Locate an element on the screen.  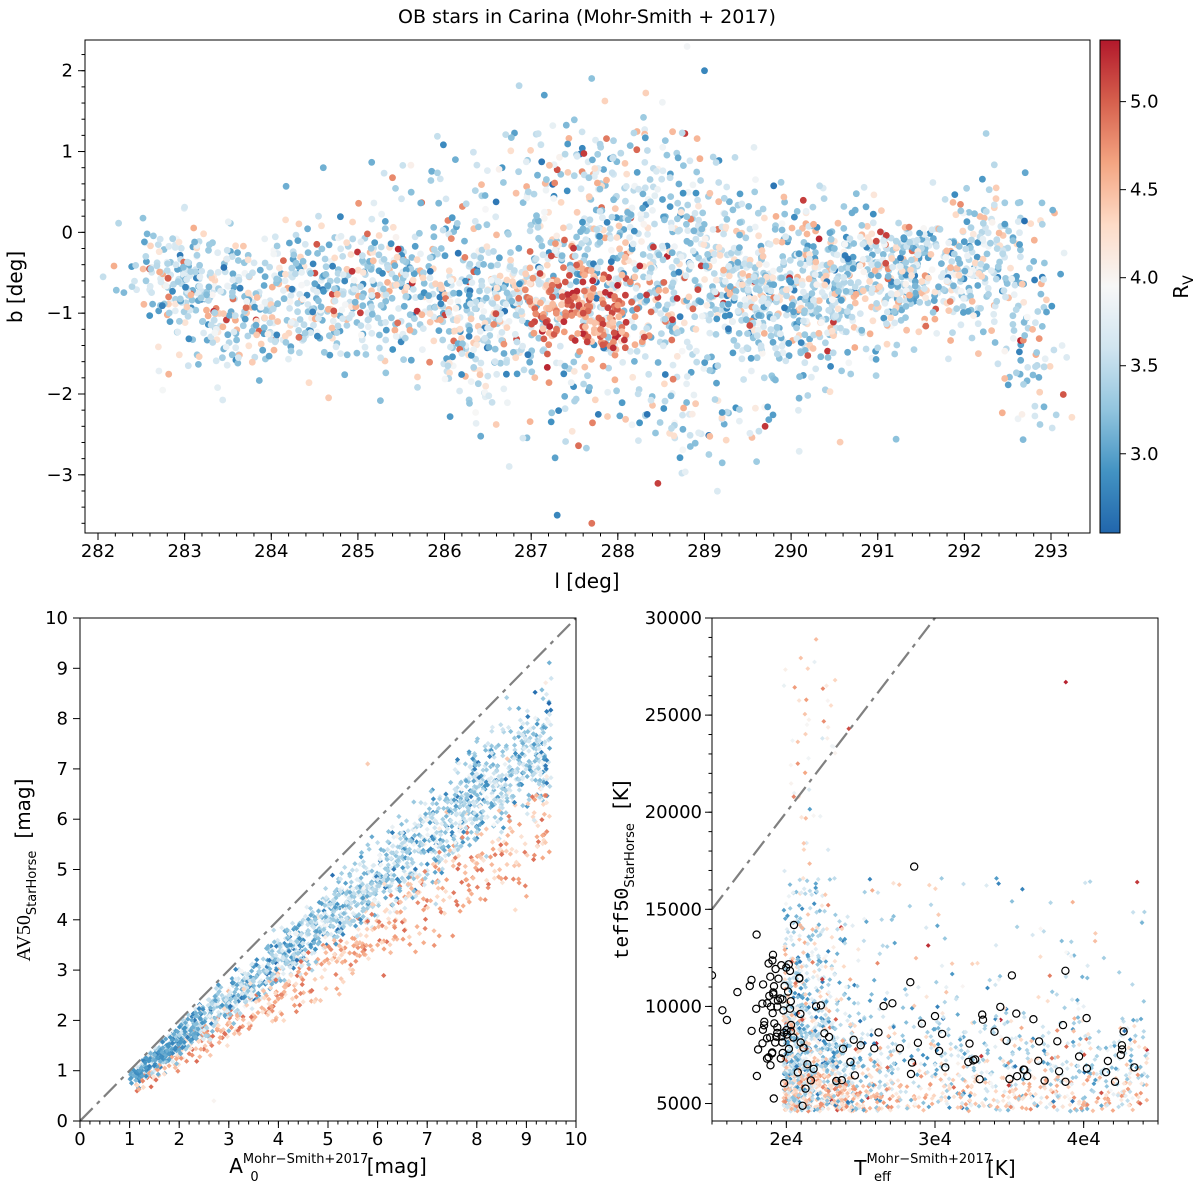
top-x-tick-label: 292 is located at coordinates (964, 551).